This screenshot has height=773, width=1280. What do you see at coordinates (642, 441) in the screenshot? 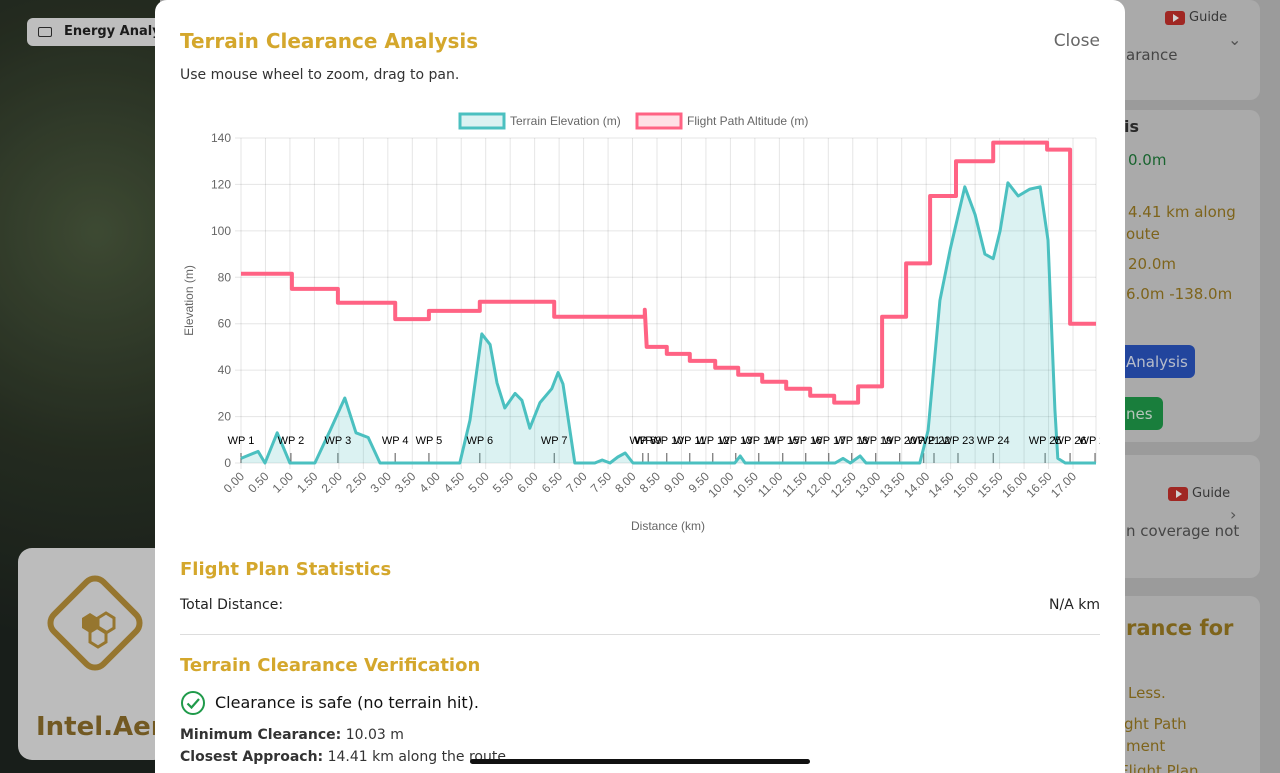
I see `waypoint-label: WP 8` at bounding box center [642, 441].